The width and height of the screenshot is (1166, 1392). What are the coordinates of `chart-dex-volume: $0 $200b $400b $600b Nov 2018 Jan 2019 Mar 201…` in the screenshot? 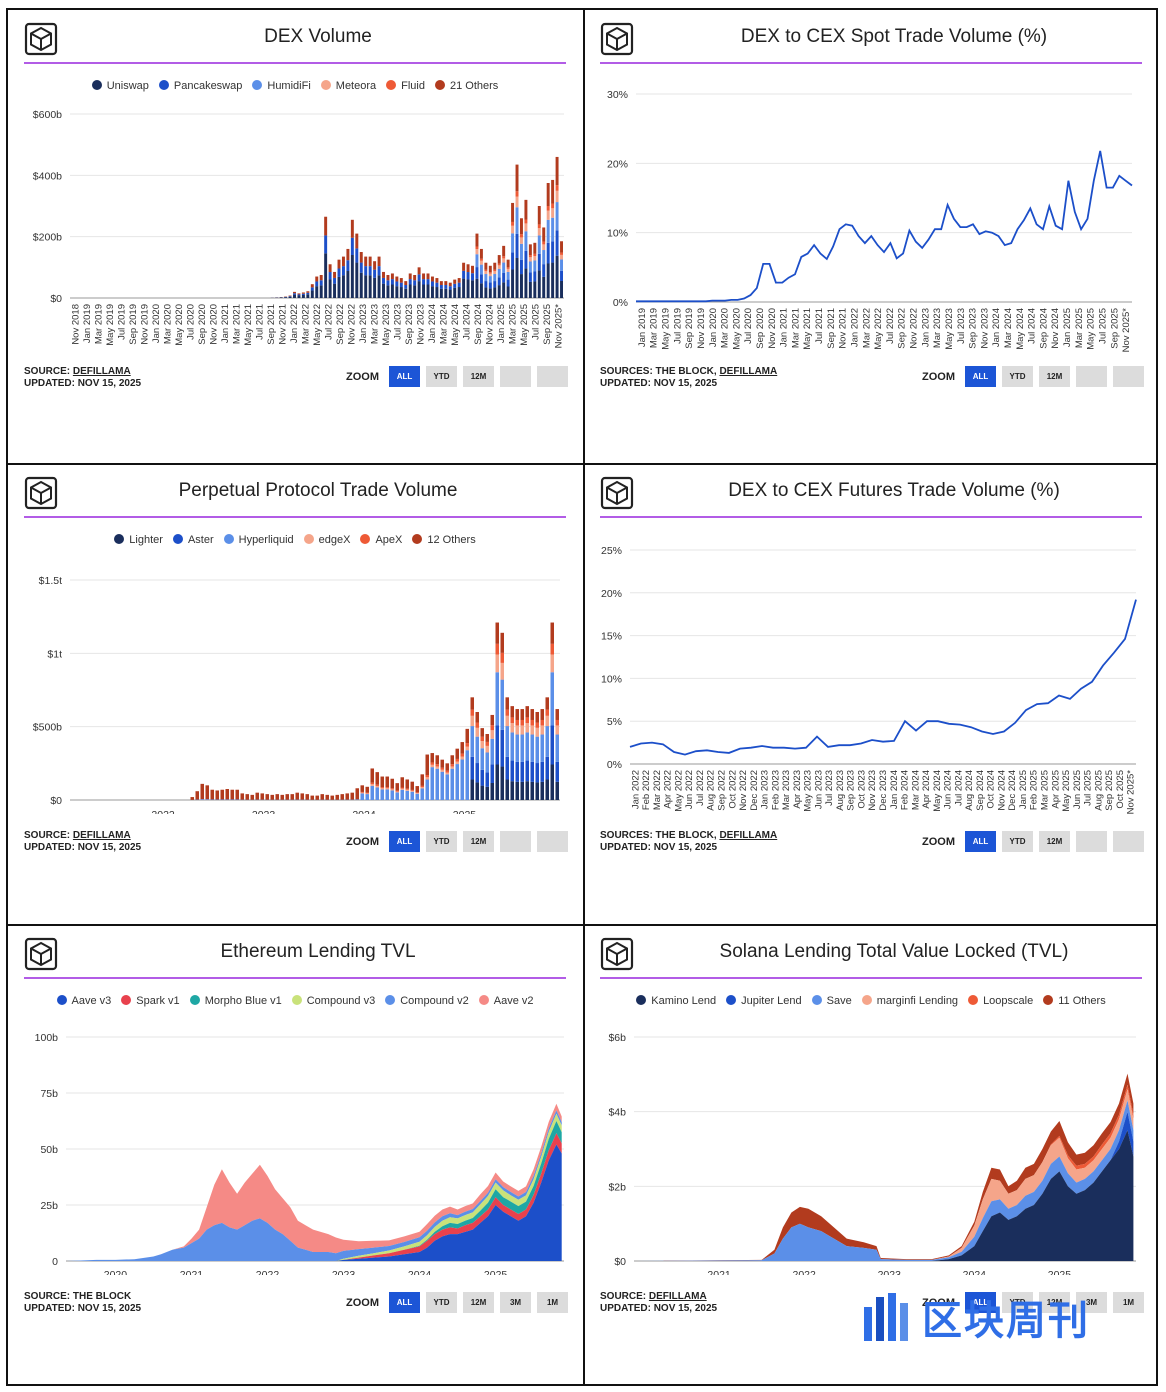 It's located at (298, 228).